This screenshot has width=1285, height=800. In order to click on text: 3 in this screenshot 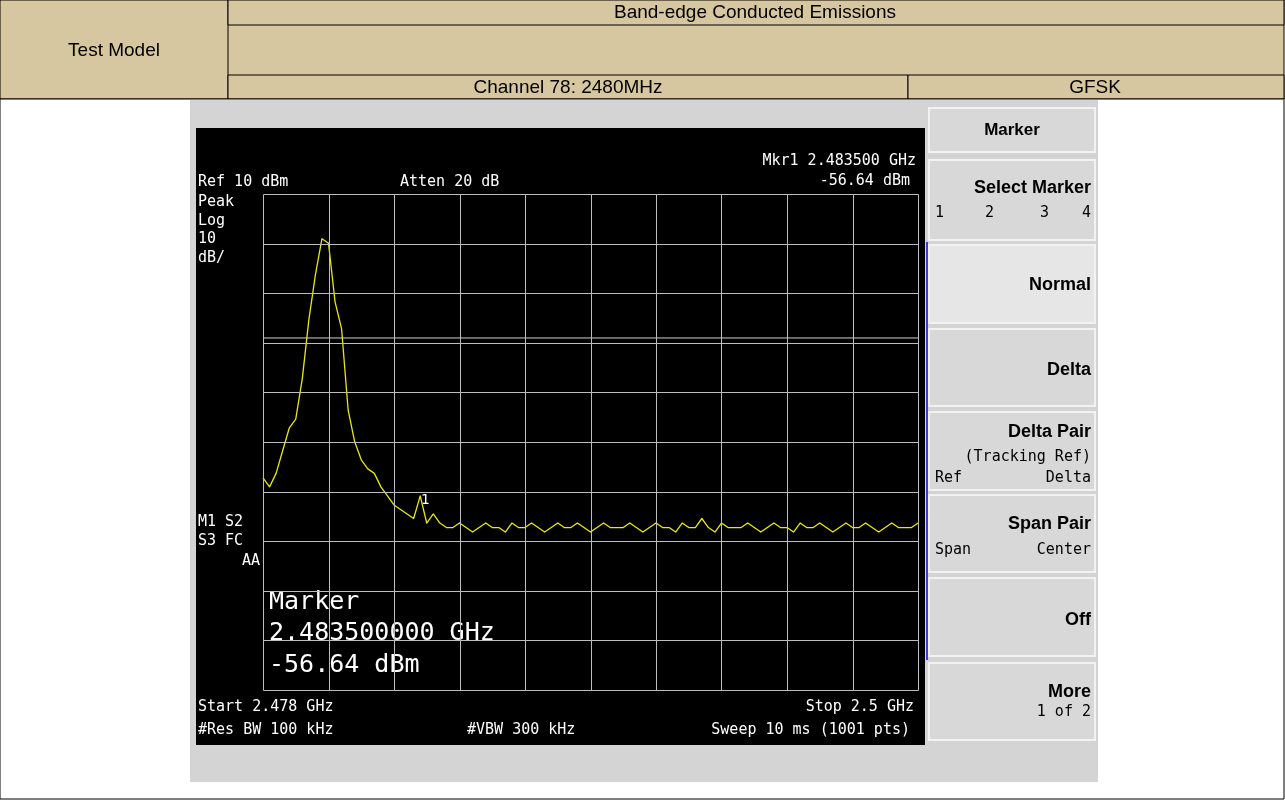, I will do `click(1045, 212)`.